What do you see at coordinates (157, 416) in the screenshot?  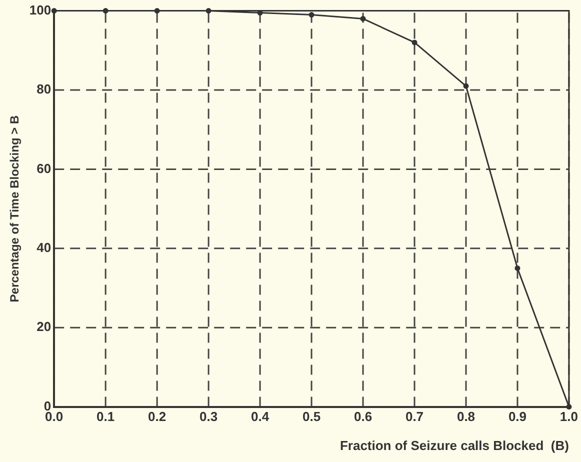 I see `x-tick-label: 0.2` at bounding box center [157, 416].